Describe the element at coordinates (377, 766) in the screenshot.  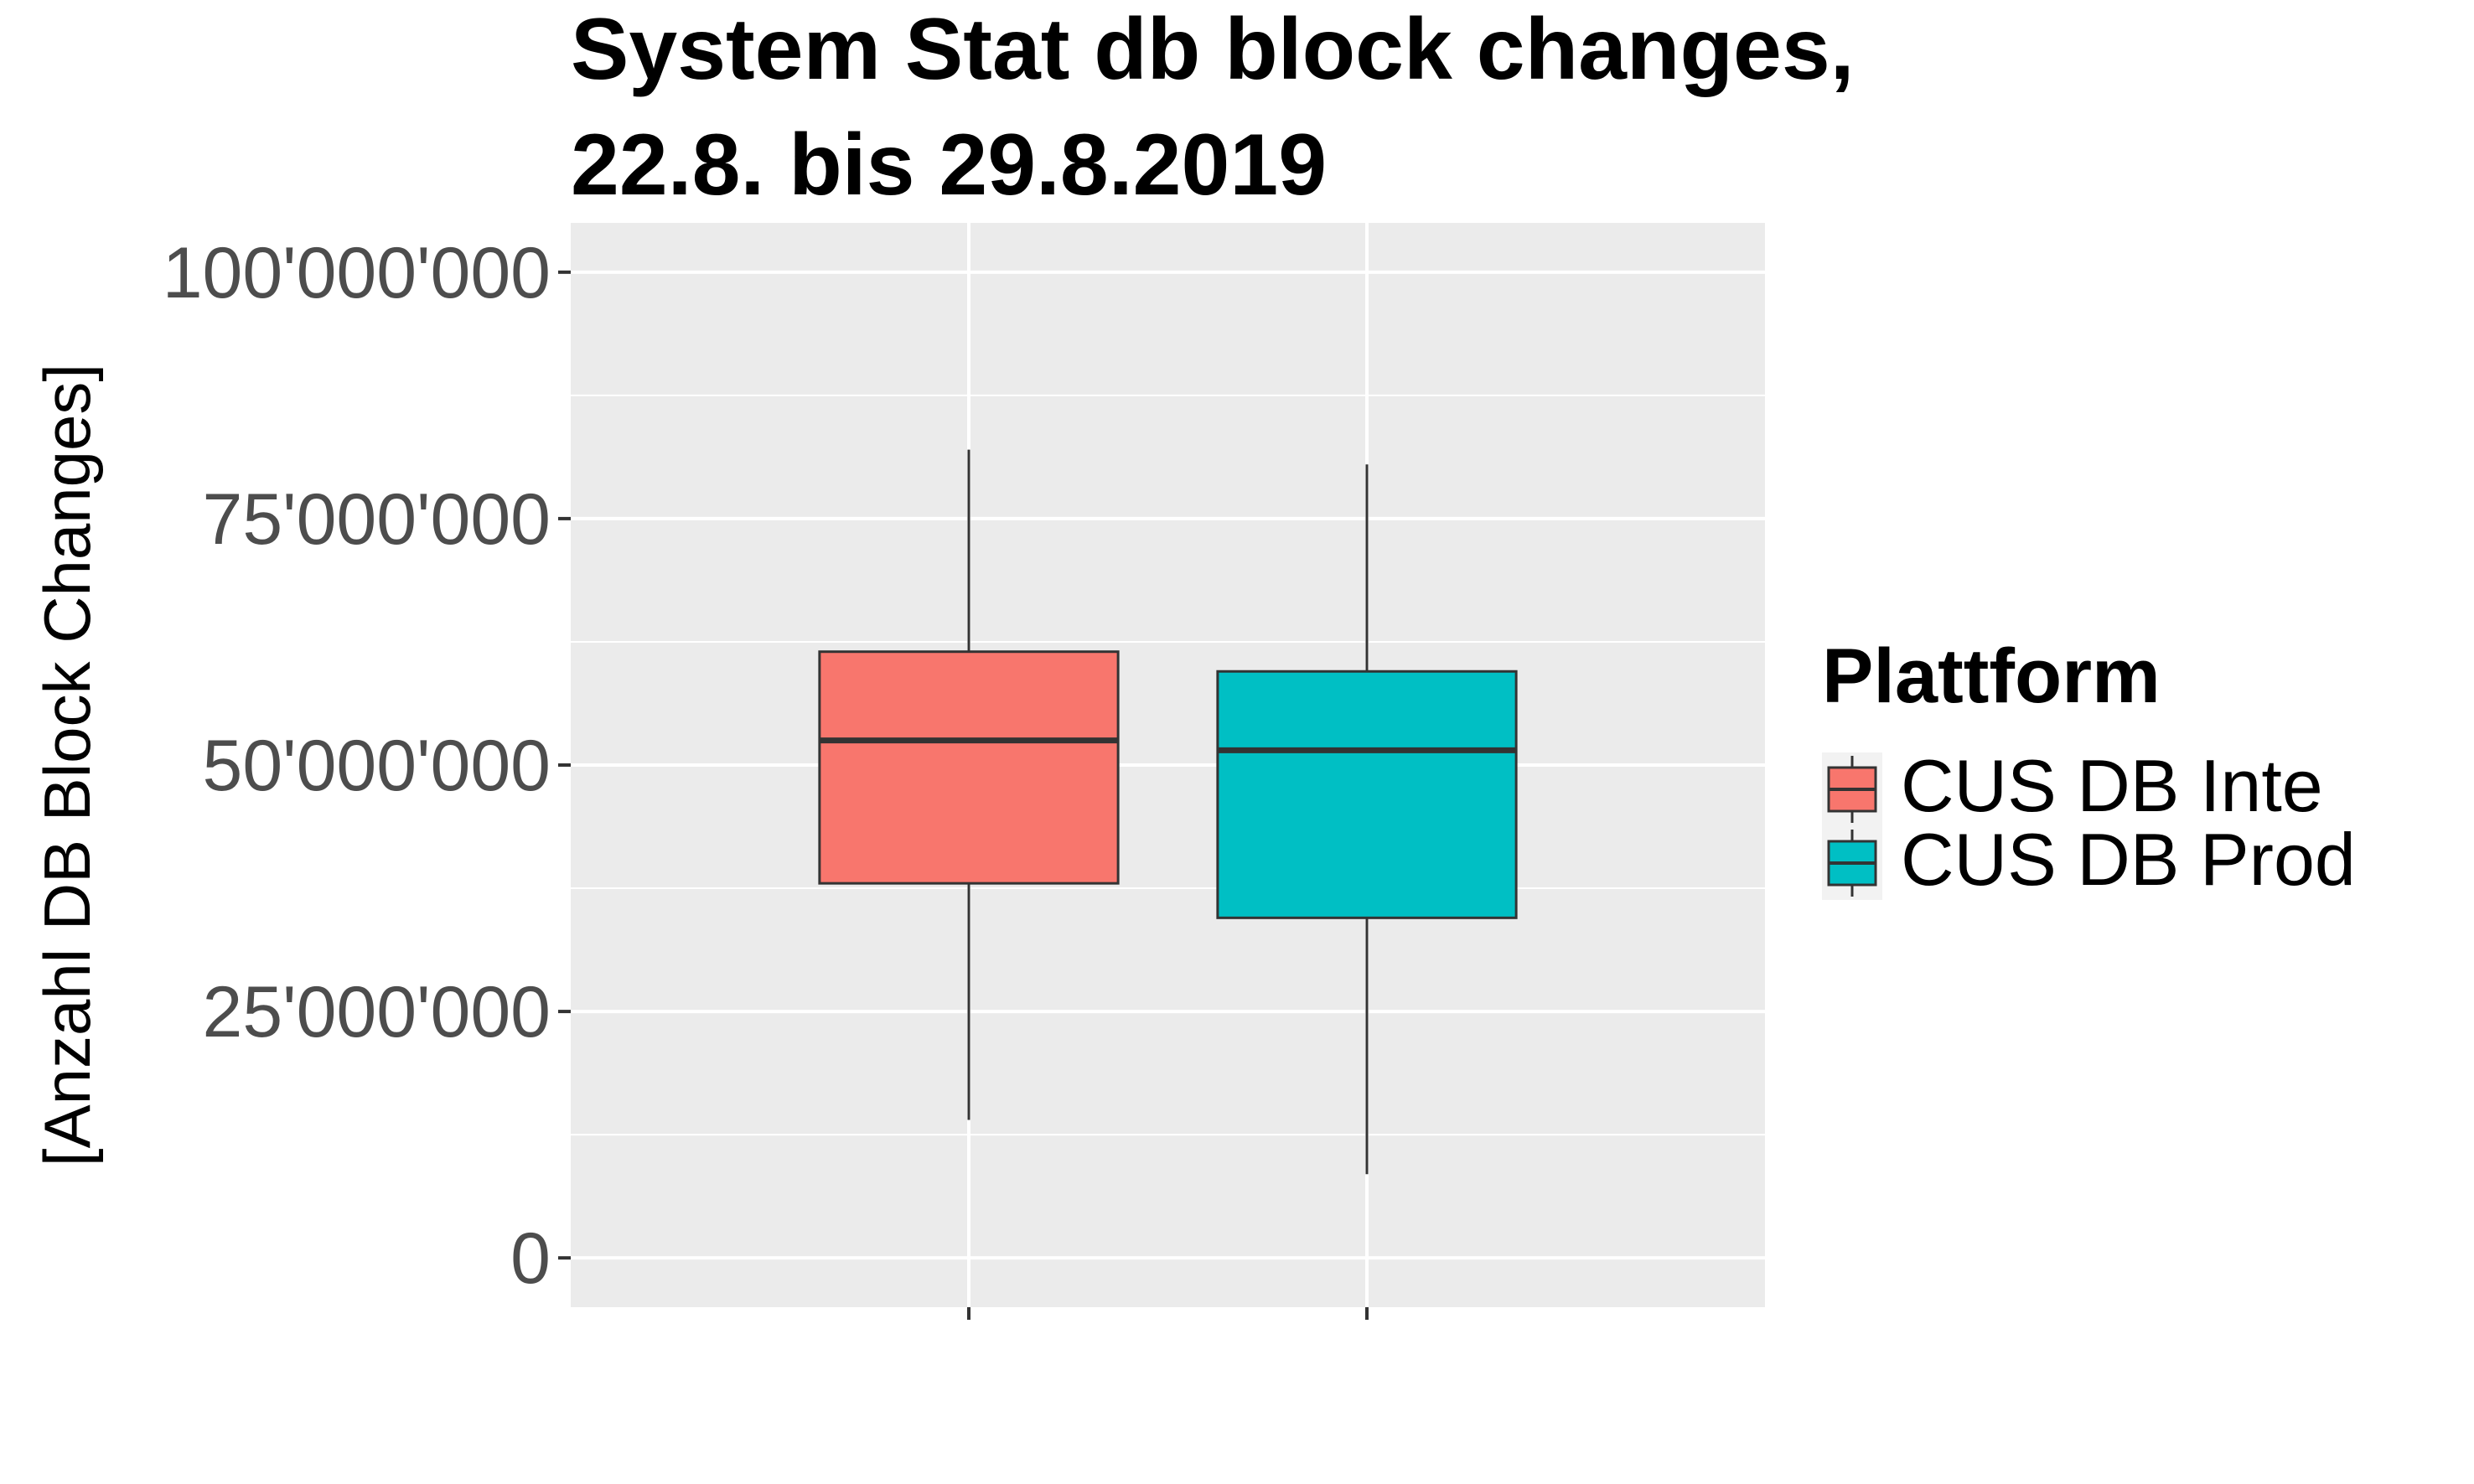
I see `y-tick-label: 50'000'000` at that location.